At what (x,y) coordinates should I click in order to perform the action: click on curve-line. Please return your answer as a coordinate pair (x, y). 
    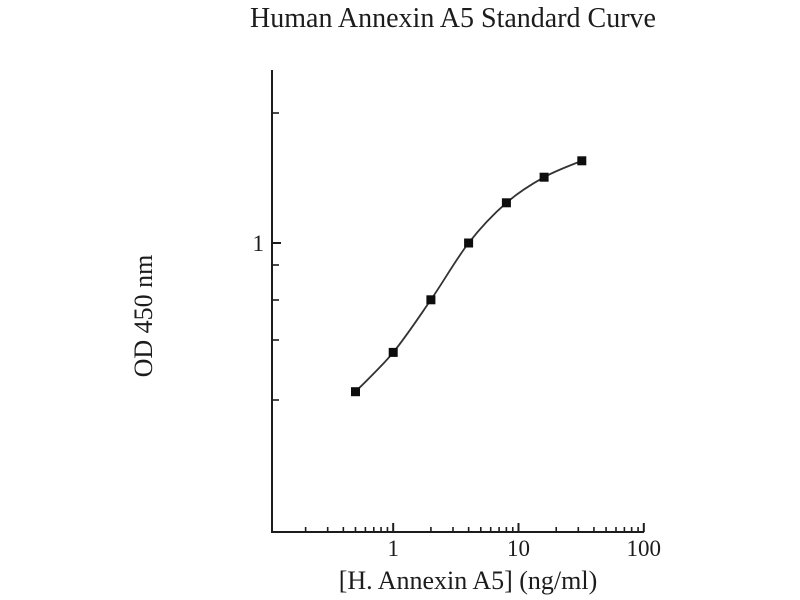
    Looking at the image, I should click on (468, 276).